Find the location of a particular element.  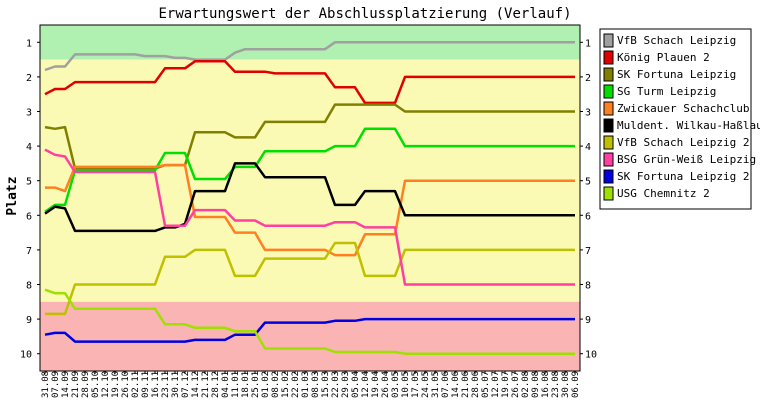

x-tick-label: 26.10 is located at coordinates (126, 384).